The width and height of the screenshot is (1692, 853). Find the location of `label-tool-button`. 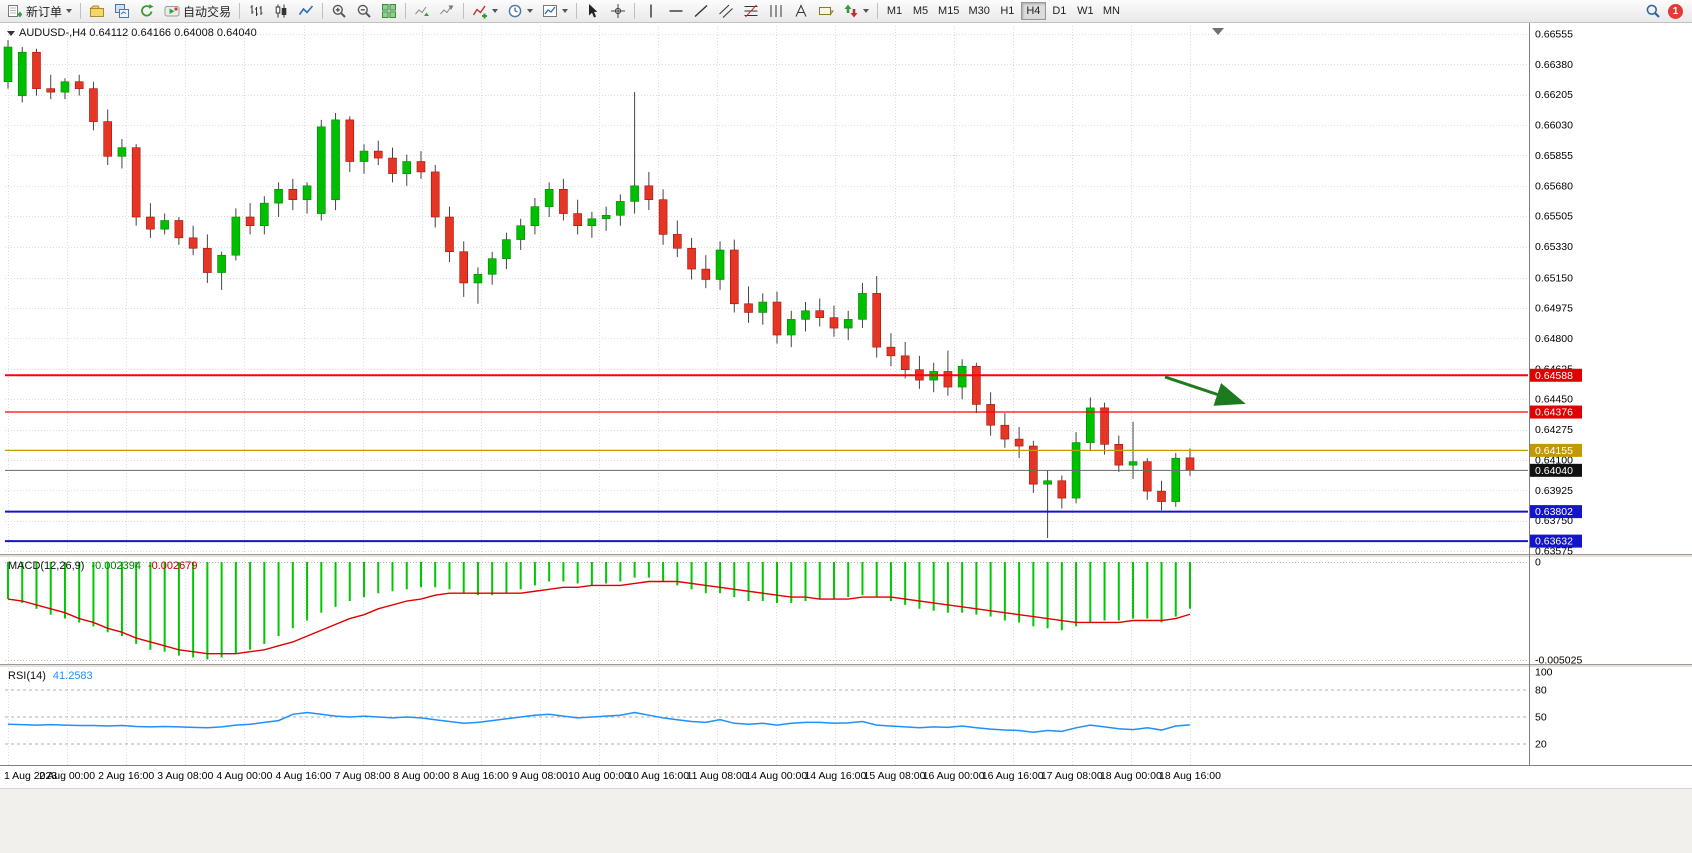

label-tool-button is located at coordinates (826, 11).